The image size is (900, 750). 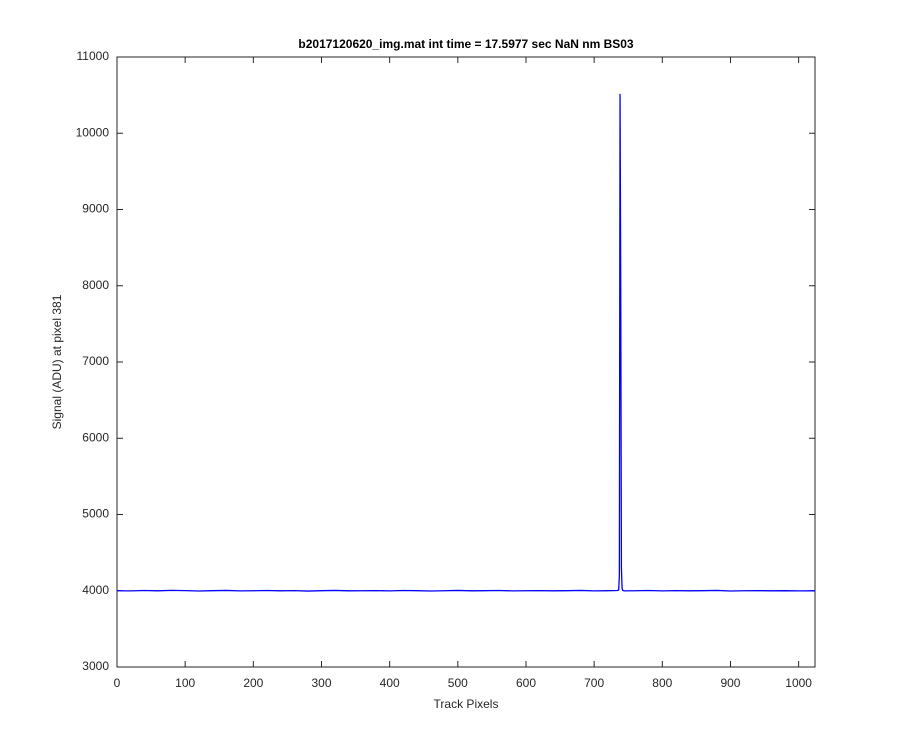 I want to click on x-tick-label: 700, so click(x=594, y=683).